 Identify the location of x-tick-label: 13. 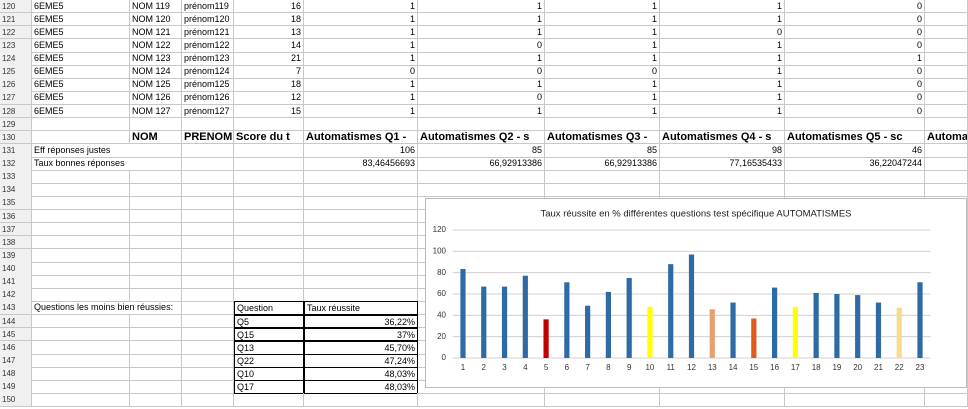
(712, 367).